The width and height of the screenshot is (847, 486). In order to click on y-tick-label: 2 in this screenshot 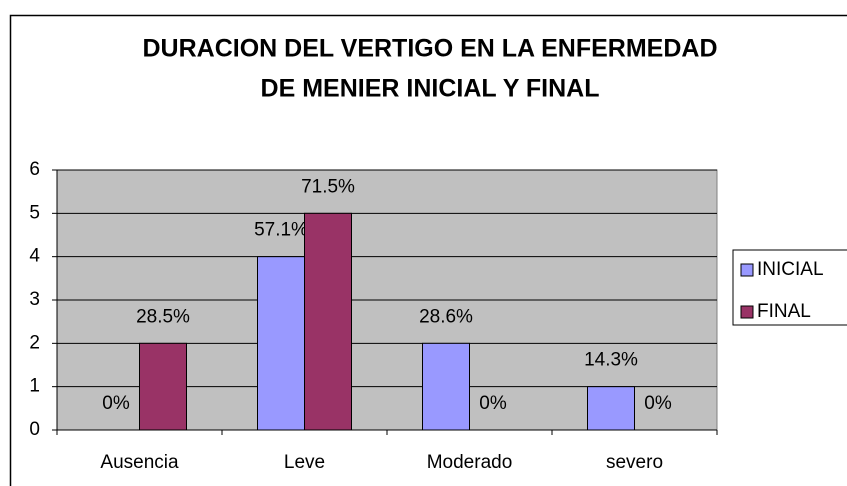, I will do `click(34, 342)`.